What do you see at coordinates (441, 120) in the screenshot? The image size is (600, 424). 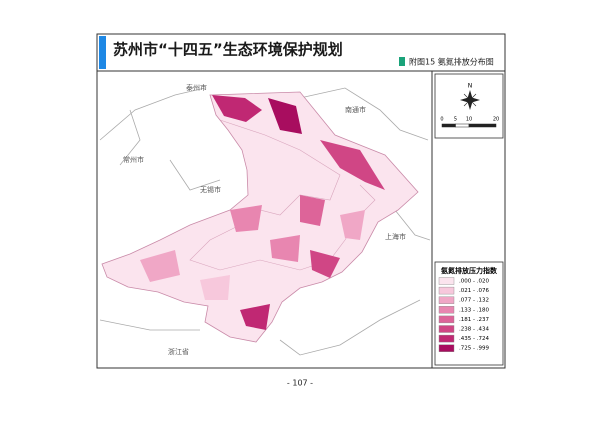 I see `scale-label: 0` at bounding box center [441, 120].